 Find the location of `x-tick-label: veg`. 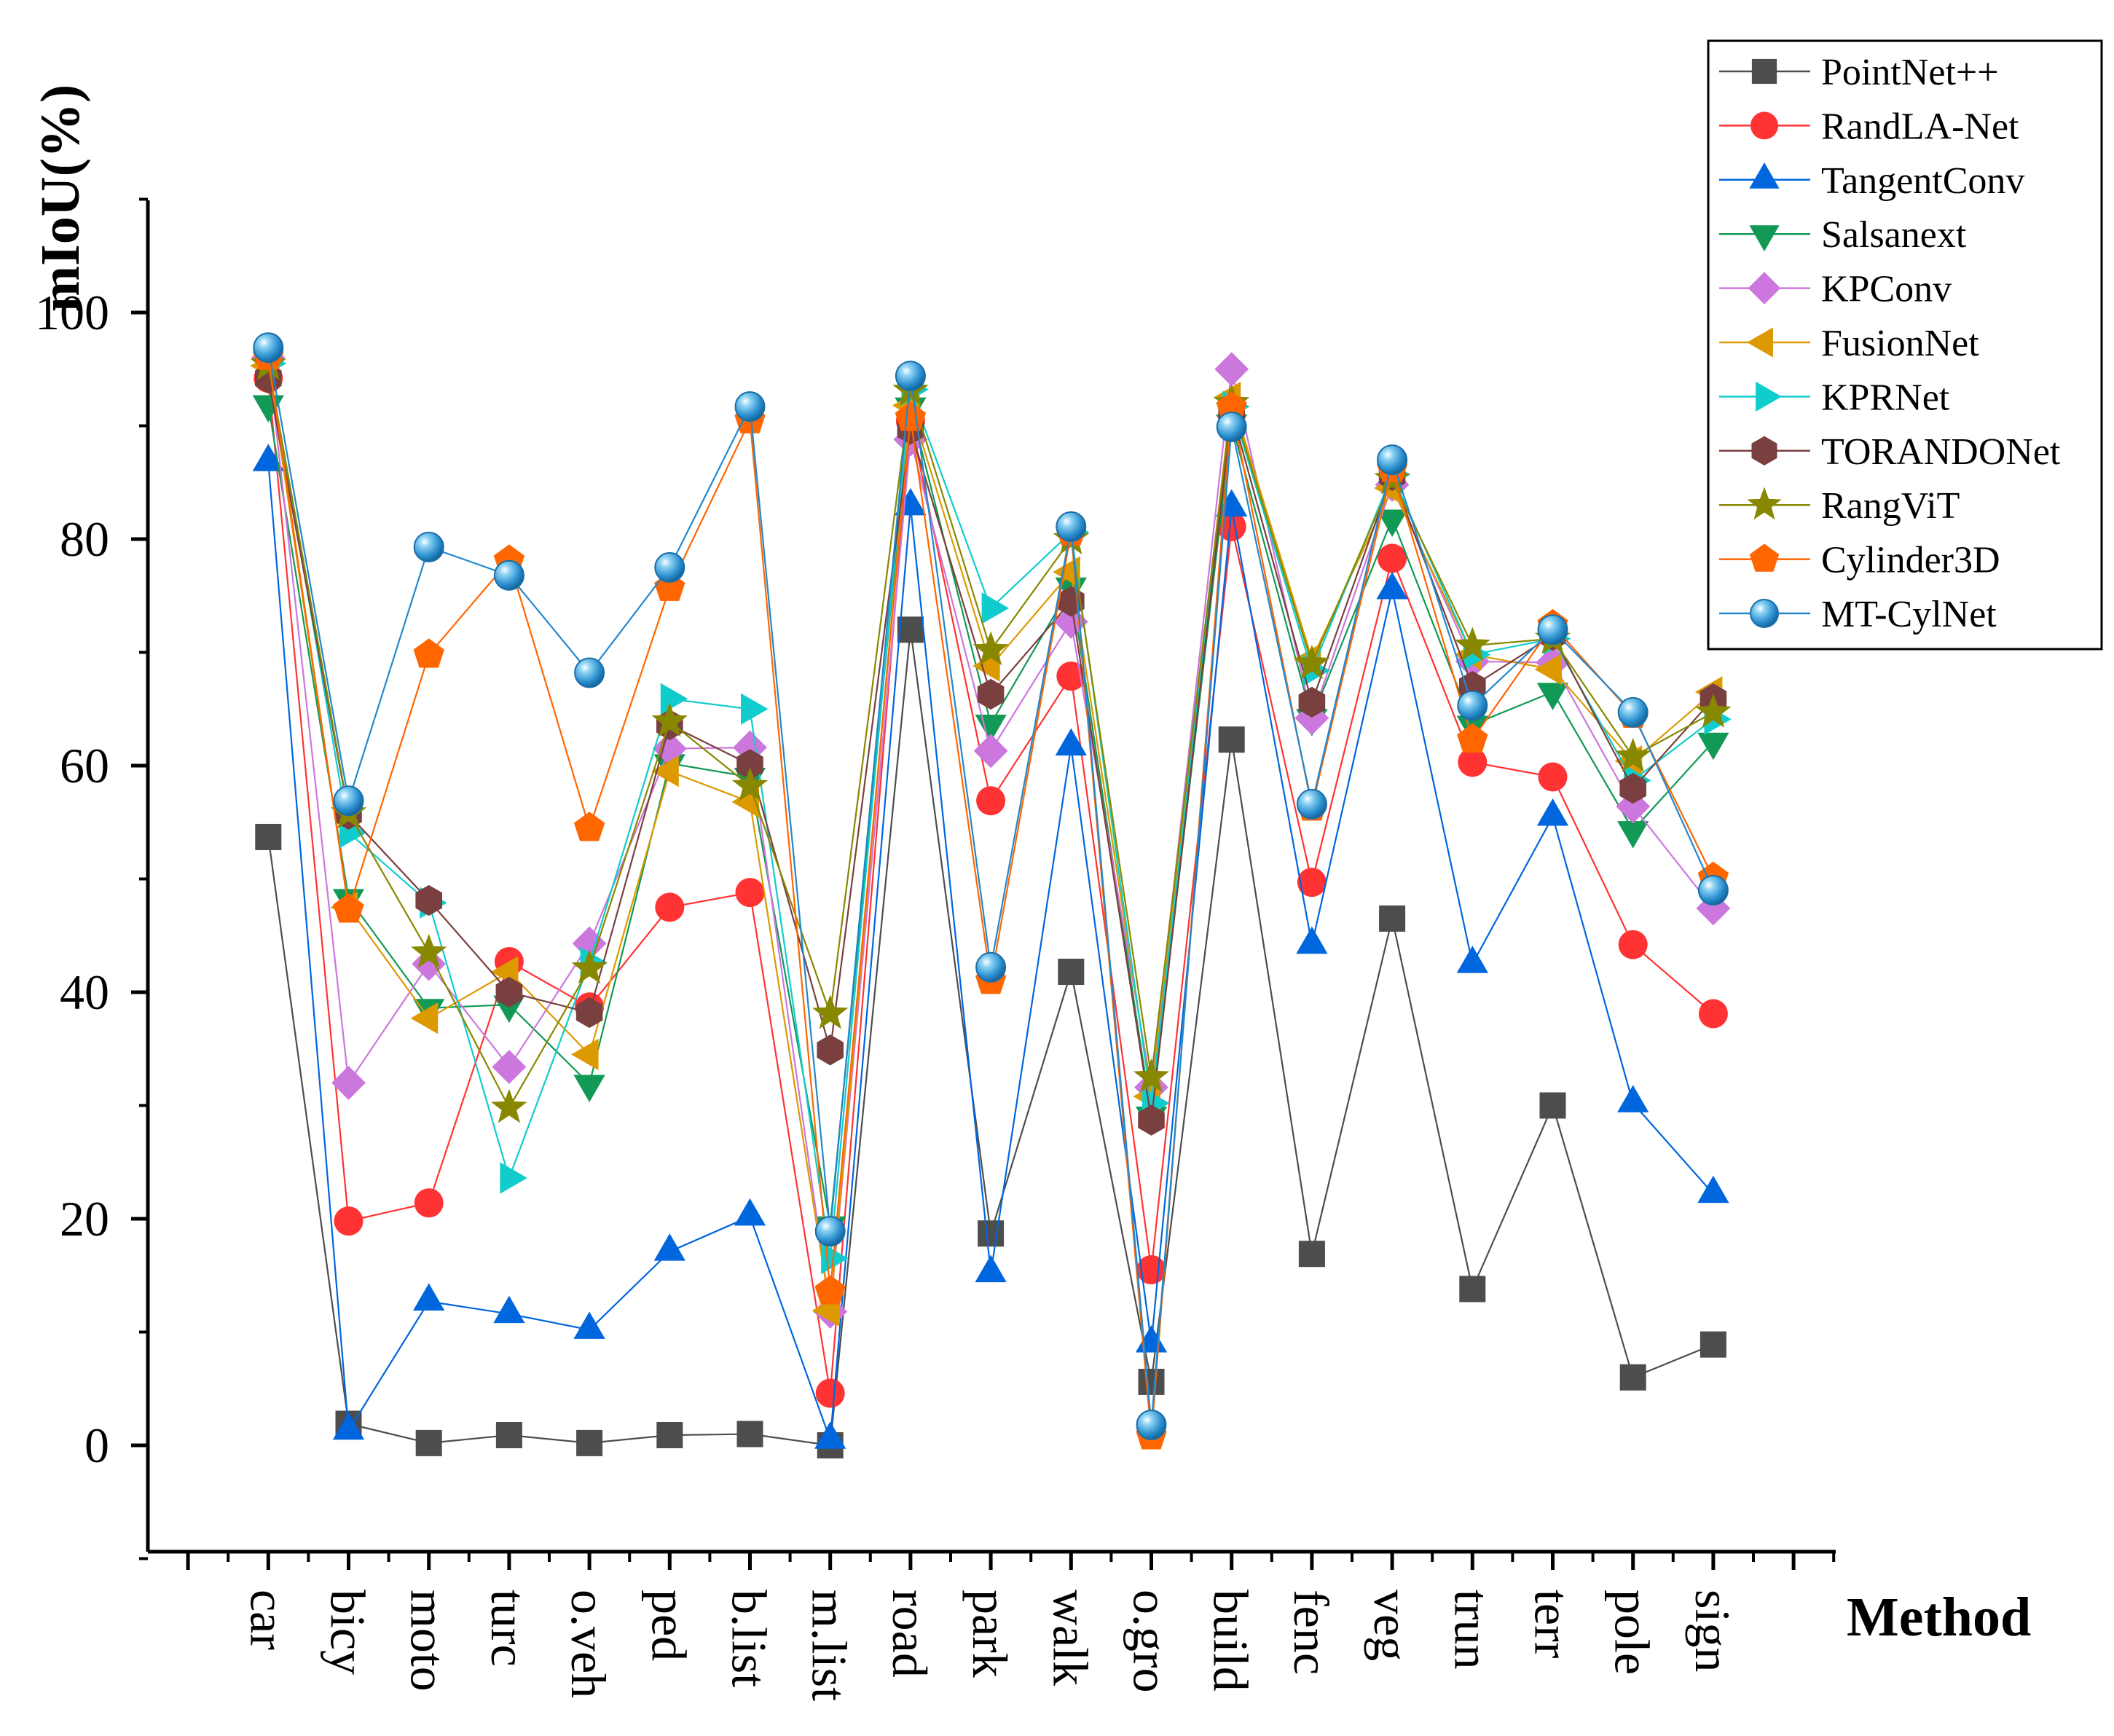

x-tick-label: veg is located at coordinates (1391, 1625).